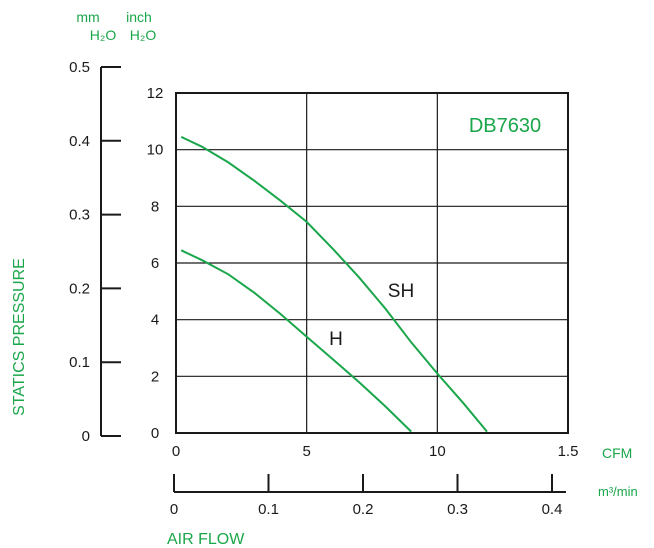 The height and width of the screenshot is (548, 654). What do you see at coordinates (268, 509) in the screenshot?
I see `secondary-x-tick-label: 0.1` at bounding box center [268, 509].